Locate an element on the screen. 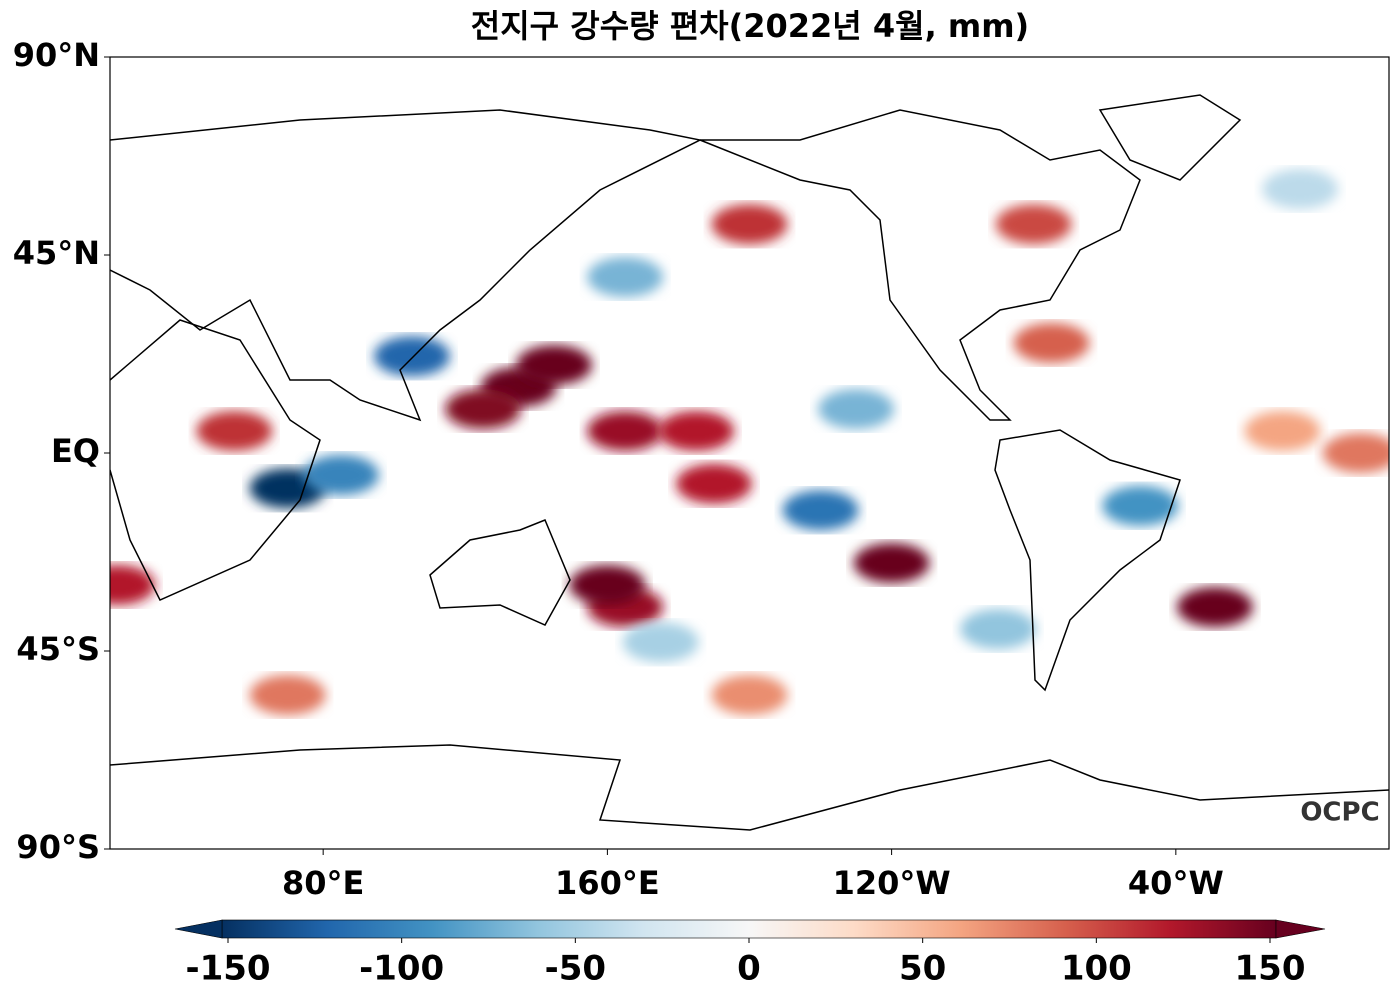 The image size is (1400, 1005). y-tick-label: 45°S is located at coordinates (58, 649).